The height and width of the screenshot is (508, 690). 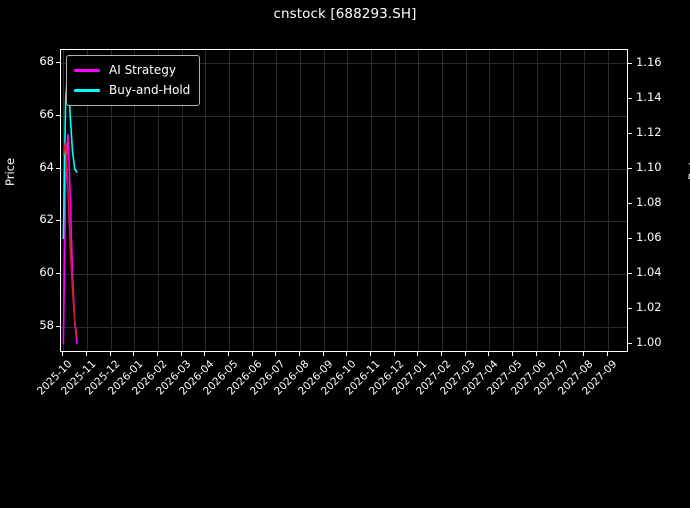 I want to click on y-tick-label-left: 60, so click(x=46, y=271).